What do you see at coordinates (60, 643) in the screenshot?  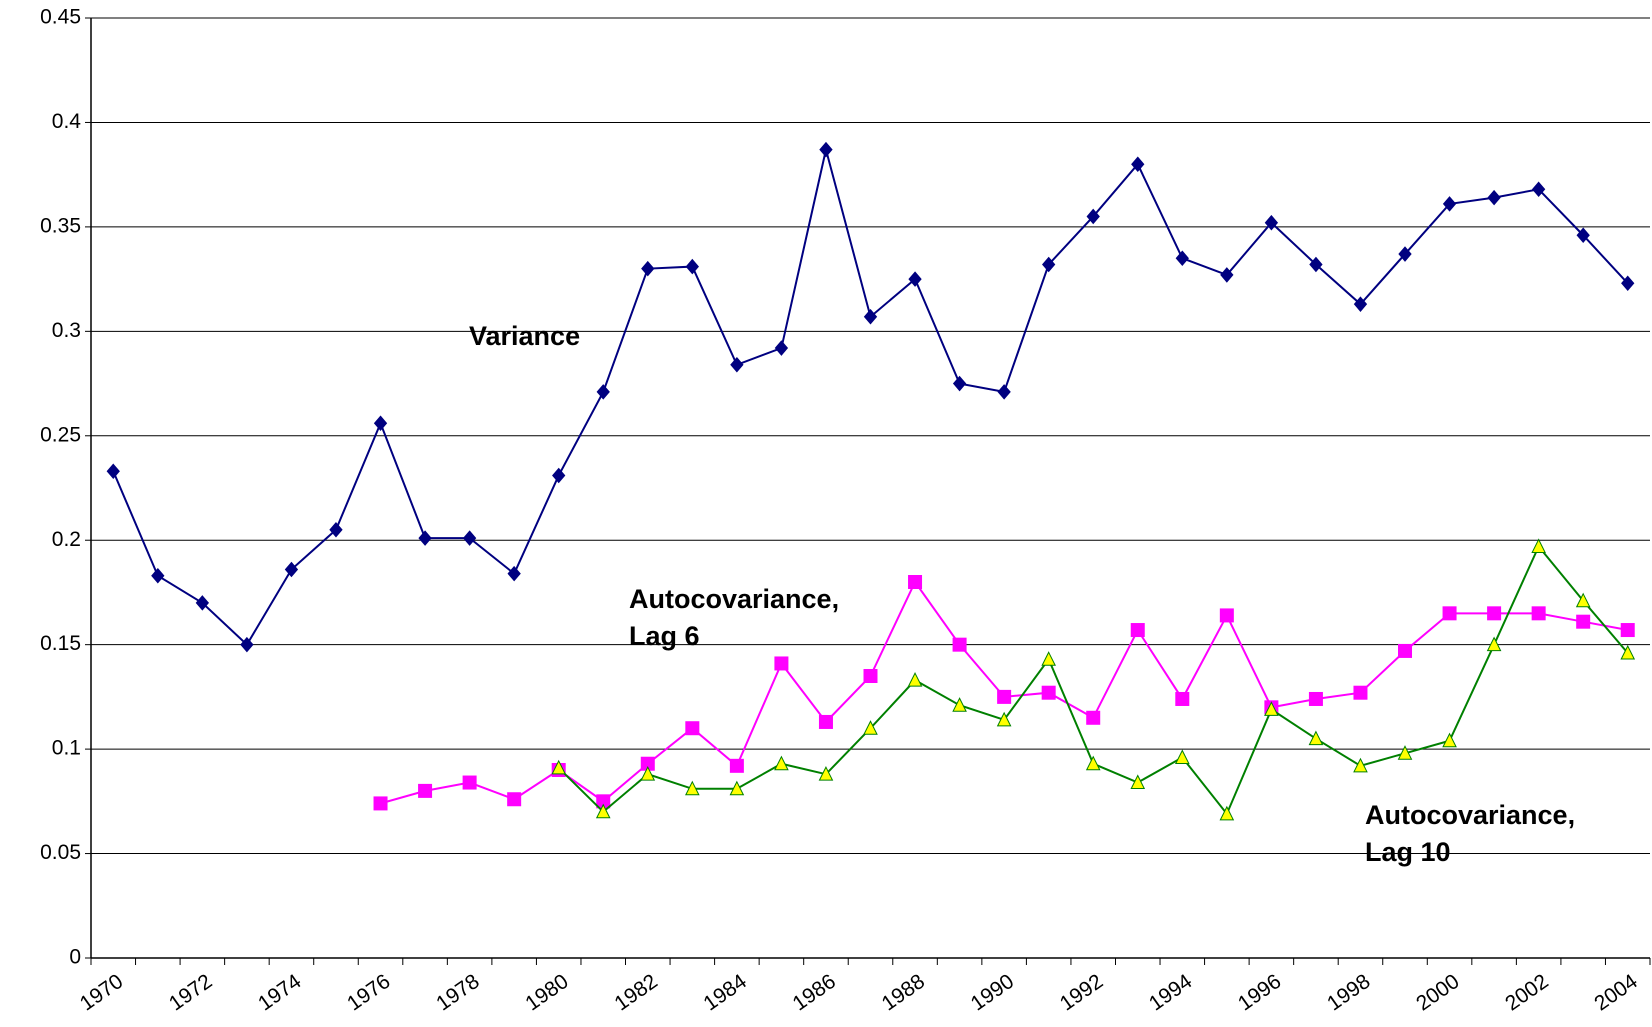 I see `y-tick-label: 0.15` at bounding box center [60, 643].